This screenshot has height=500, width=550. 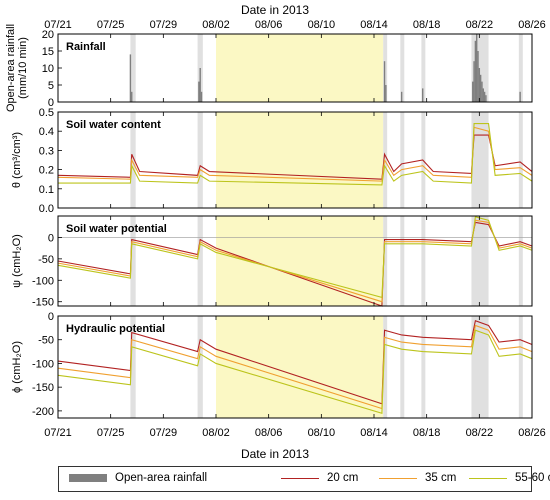 I want to click on x-tick-label-bottom: 08/10, so click(x=322, y=433).